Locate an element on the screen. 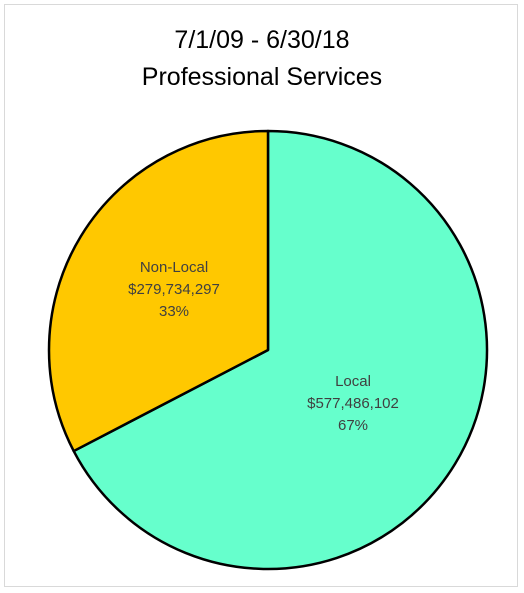 The height and width of the screenshot is (593, 524). data-label-non-local: Non-Local $279,734,297 33% is located at coordinates (174, 289).